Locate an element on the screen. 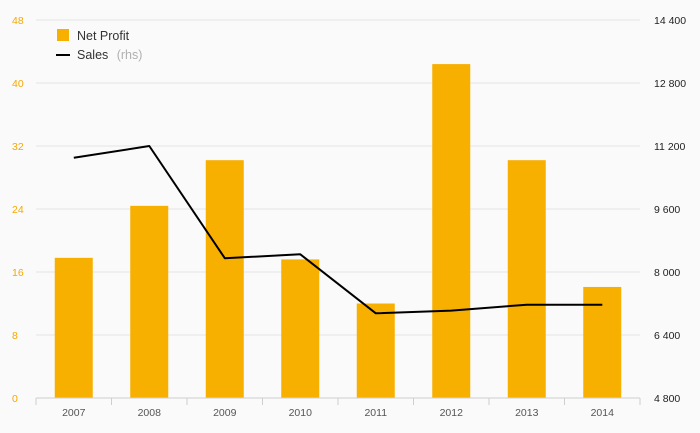  bar-net-profit-2013 is located at coordinates (526, 279).